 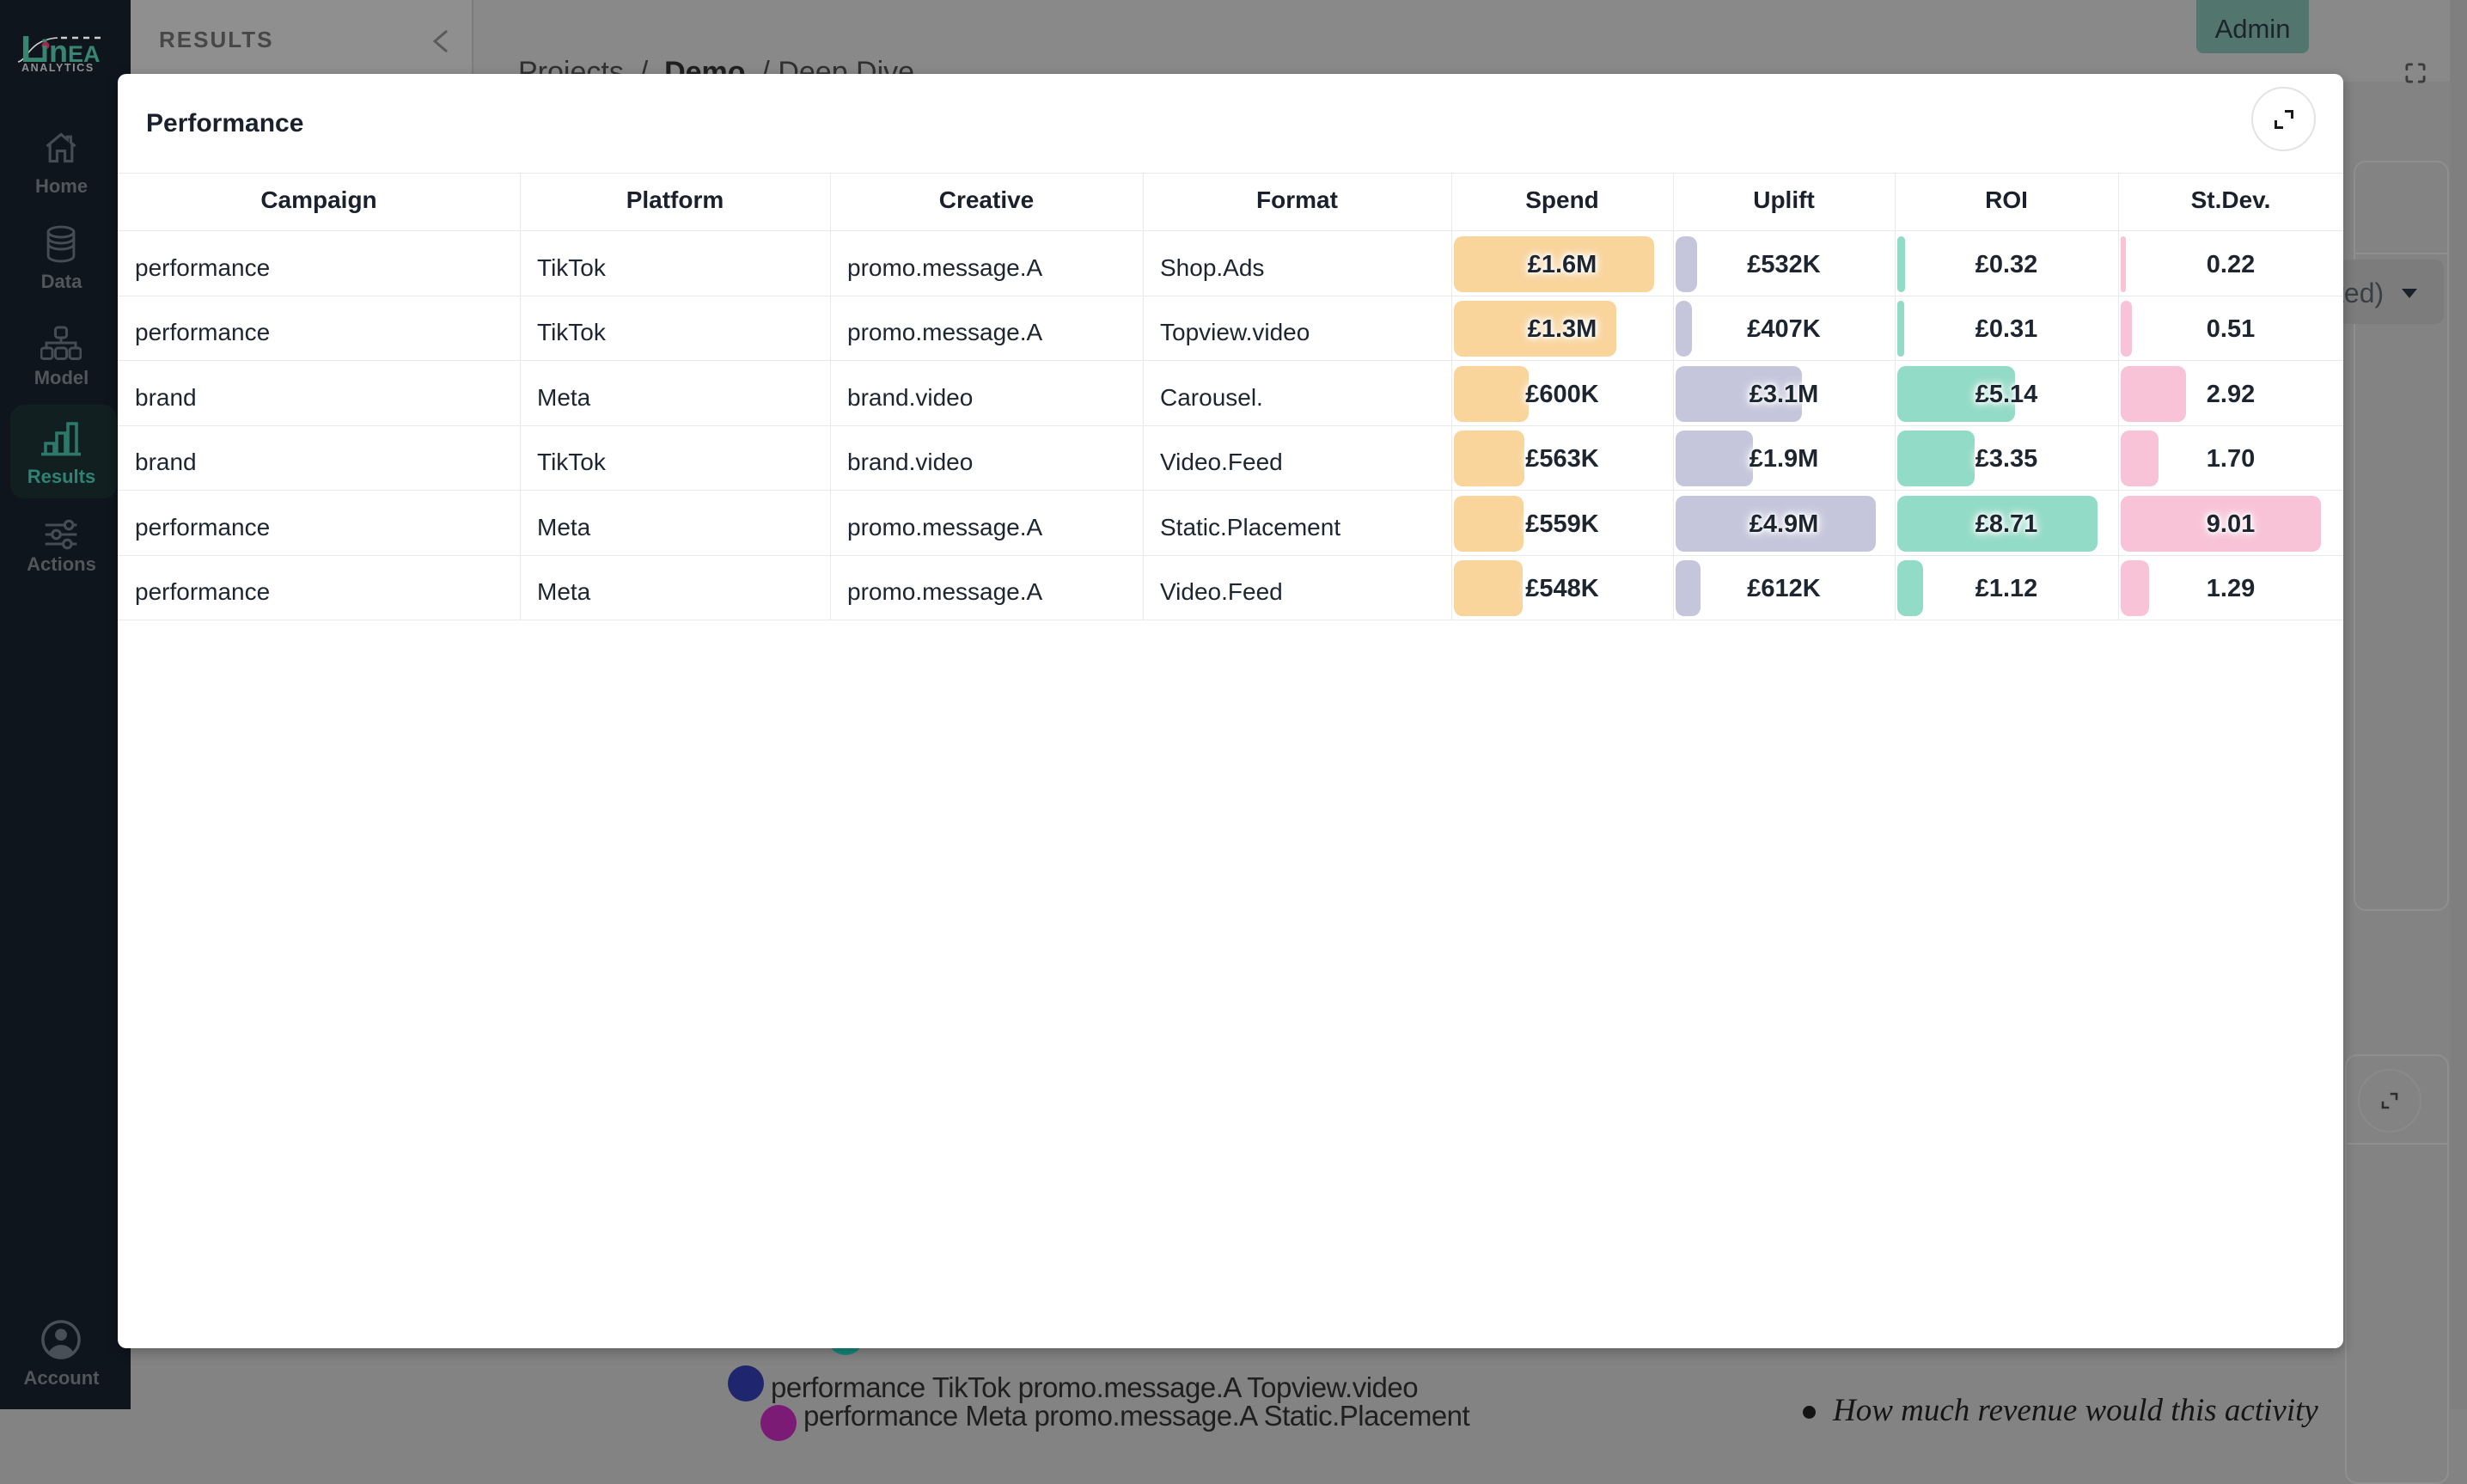 I want to click on svg-text: EA, so click(x=84, y=54).